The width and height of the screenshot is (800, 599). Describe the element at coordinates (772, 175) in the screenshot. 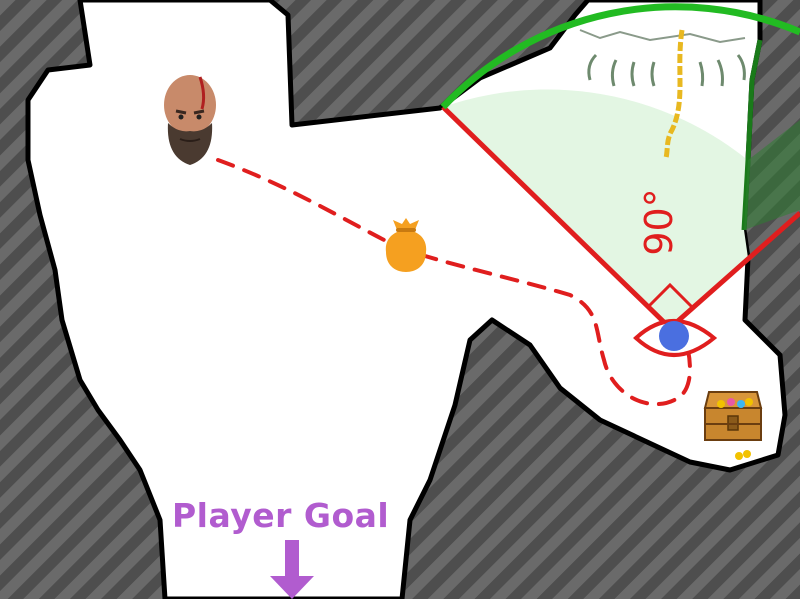

I see `cone-shadow` at that location.